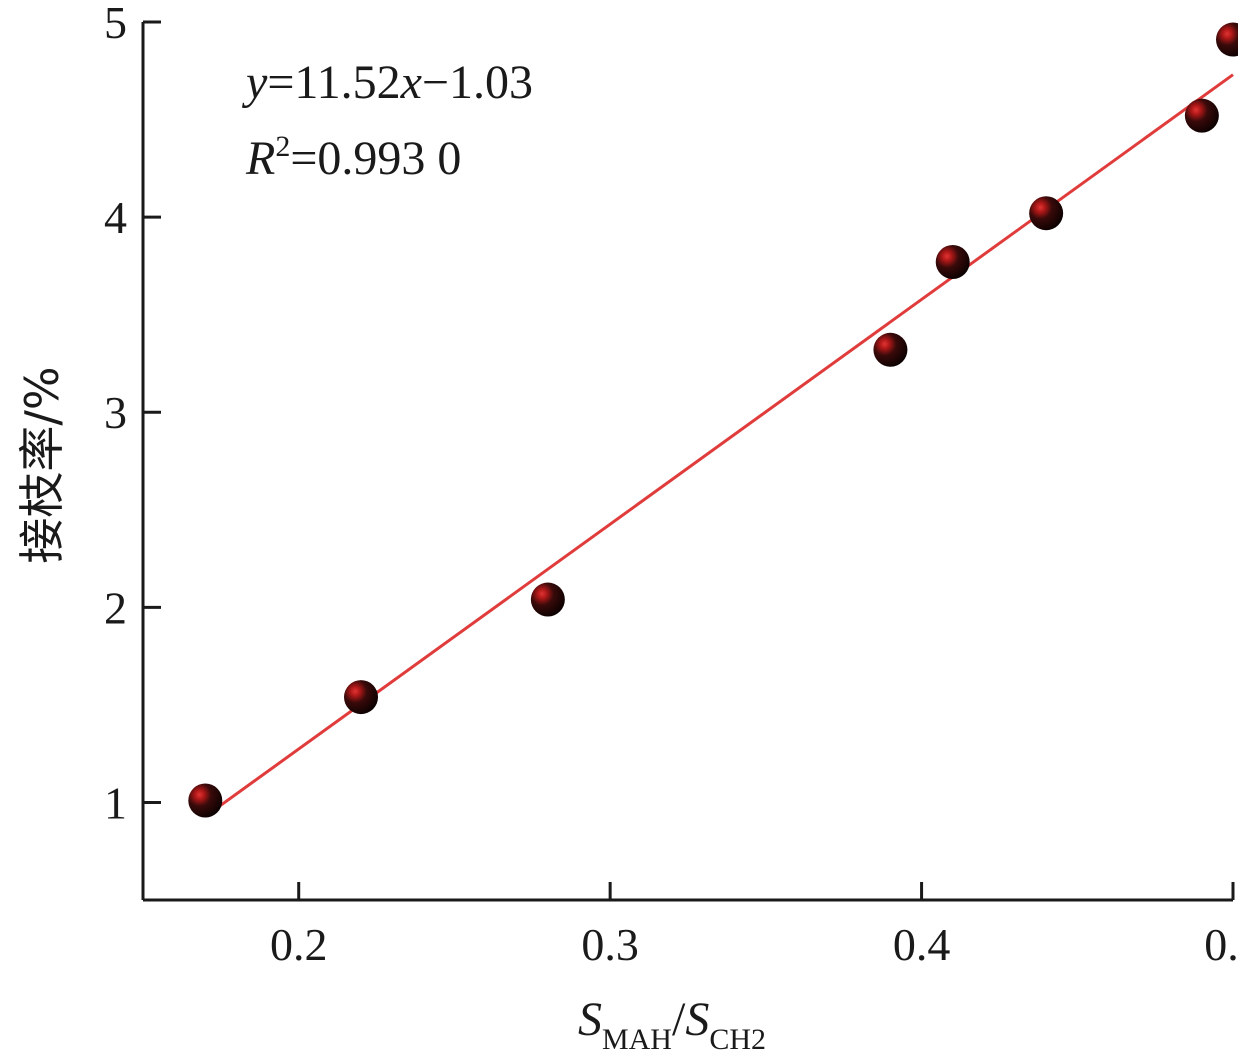  What do you see at coordinates (590, 1019) in the screenshot?
I see `x-title-s1: S` at bounding box center [590, 1019].